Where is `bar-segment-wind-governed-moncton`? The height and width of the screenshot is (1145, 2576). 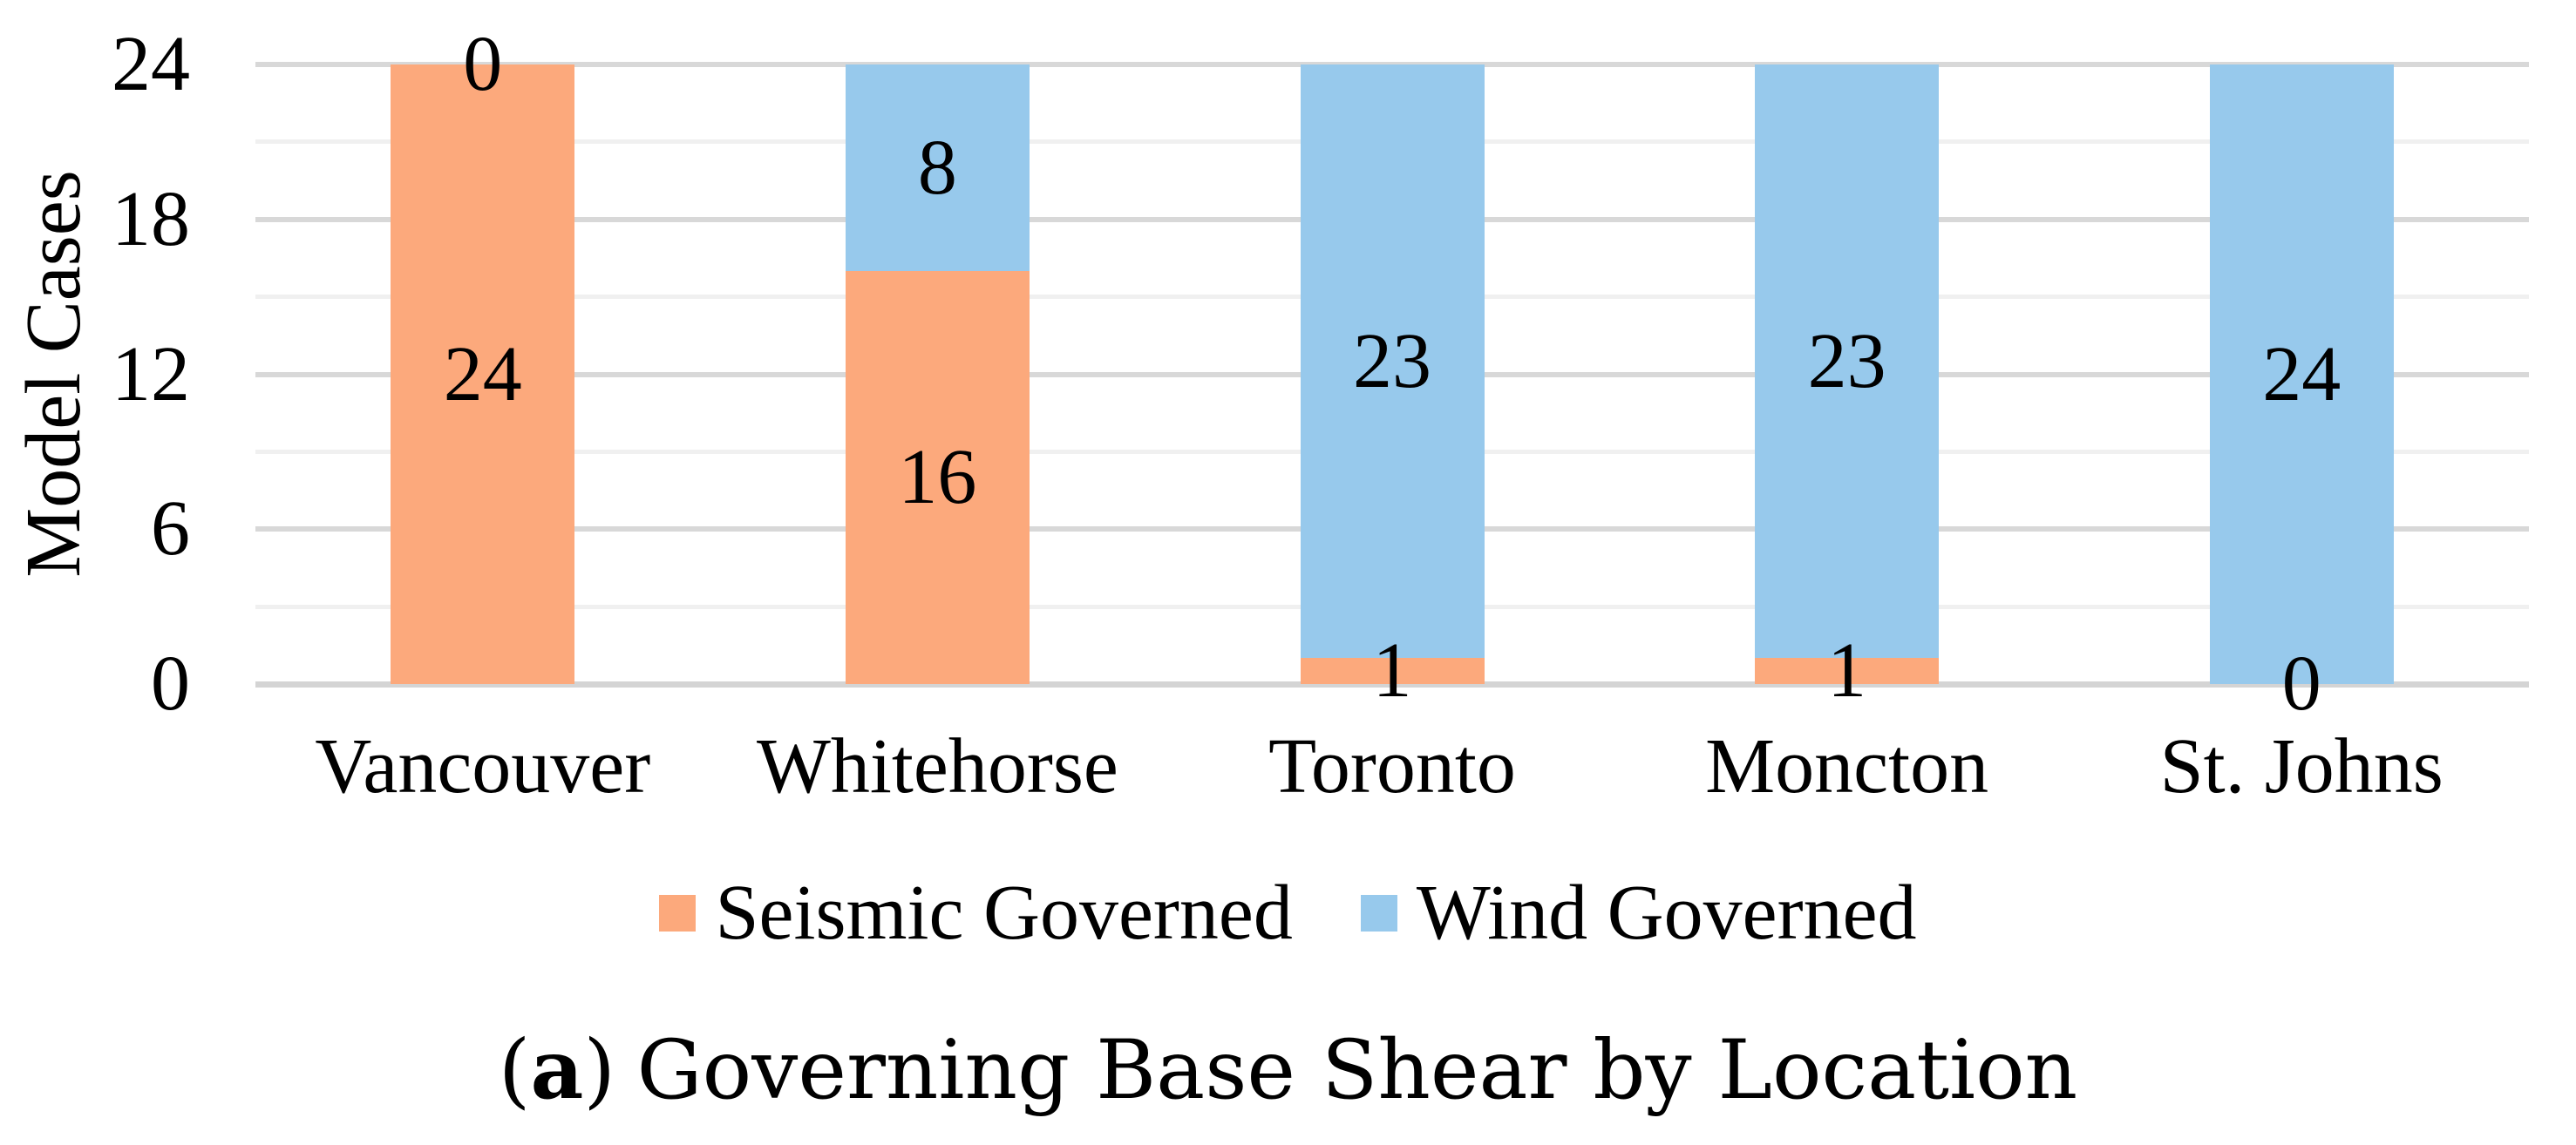 bar-segment-wind-governed-moncton is located at coordinates (1847, 362).